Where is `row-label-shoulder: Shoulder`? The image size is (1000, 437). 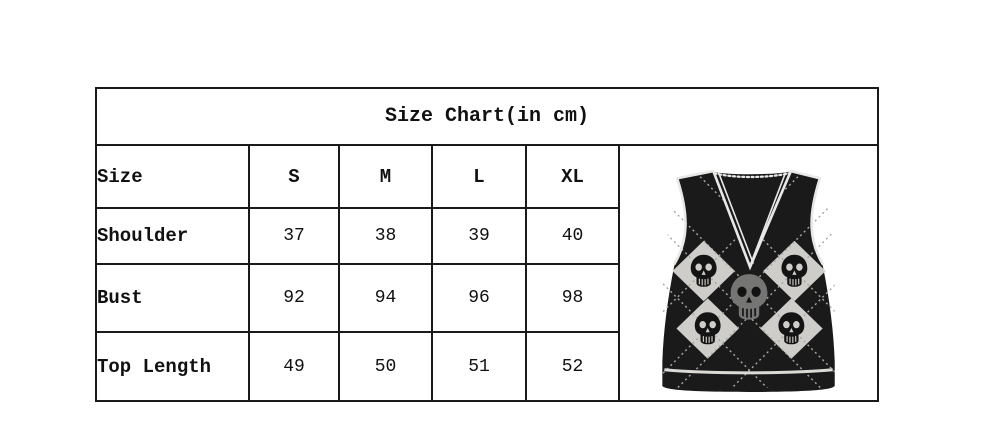 row-label-shoulder: Shoulder is located at coordinates (172, 236).